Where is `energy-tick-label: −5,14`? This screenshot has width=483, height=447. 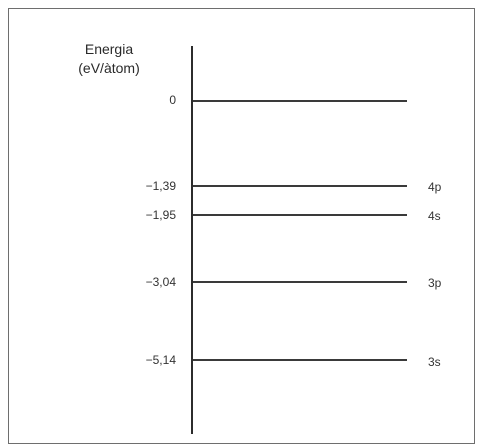
energy-tick-label: −5,14 is located at coordinates (160, 360).